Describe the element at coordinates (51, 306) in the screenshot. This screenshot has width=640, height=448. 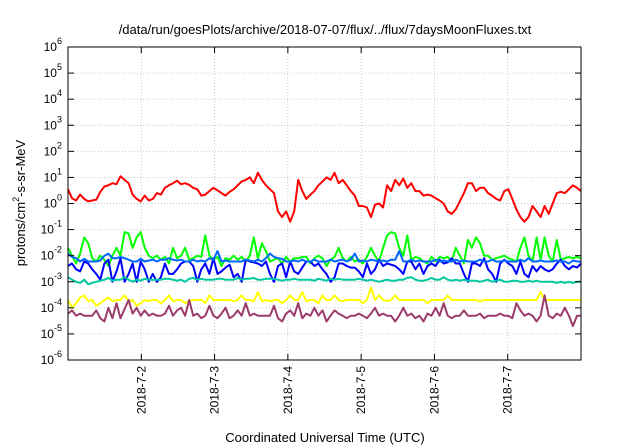
I see `y-tick-label: 10⁻⁴` at that location.